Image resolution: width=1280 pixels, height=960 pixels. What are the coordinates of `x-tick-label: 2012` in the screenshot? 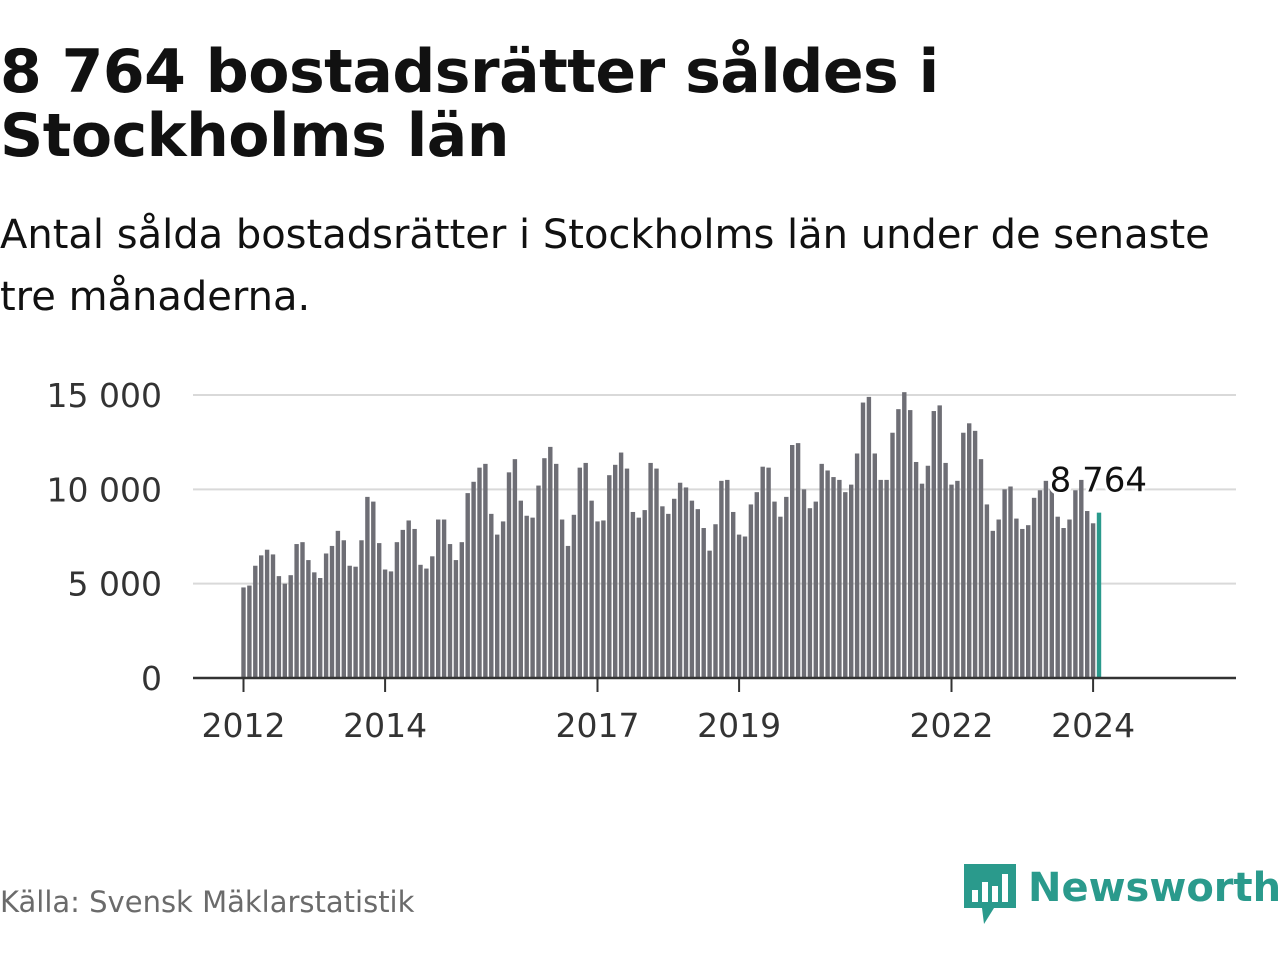 It's located at (244, 725).